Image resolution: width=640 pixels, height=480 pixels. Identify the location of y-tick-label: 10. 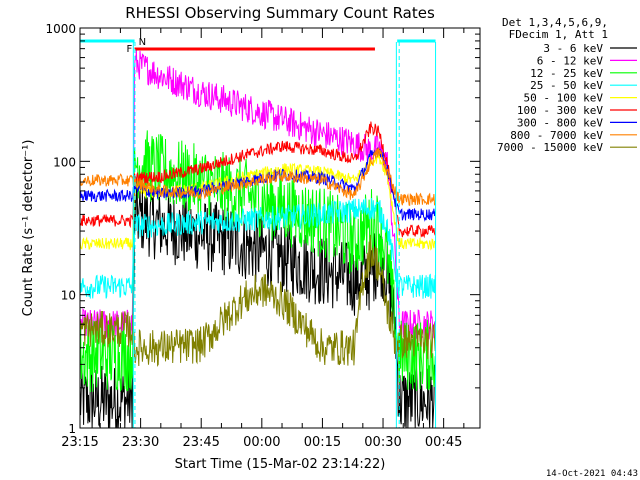
(68, 296).